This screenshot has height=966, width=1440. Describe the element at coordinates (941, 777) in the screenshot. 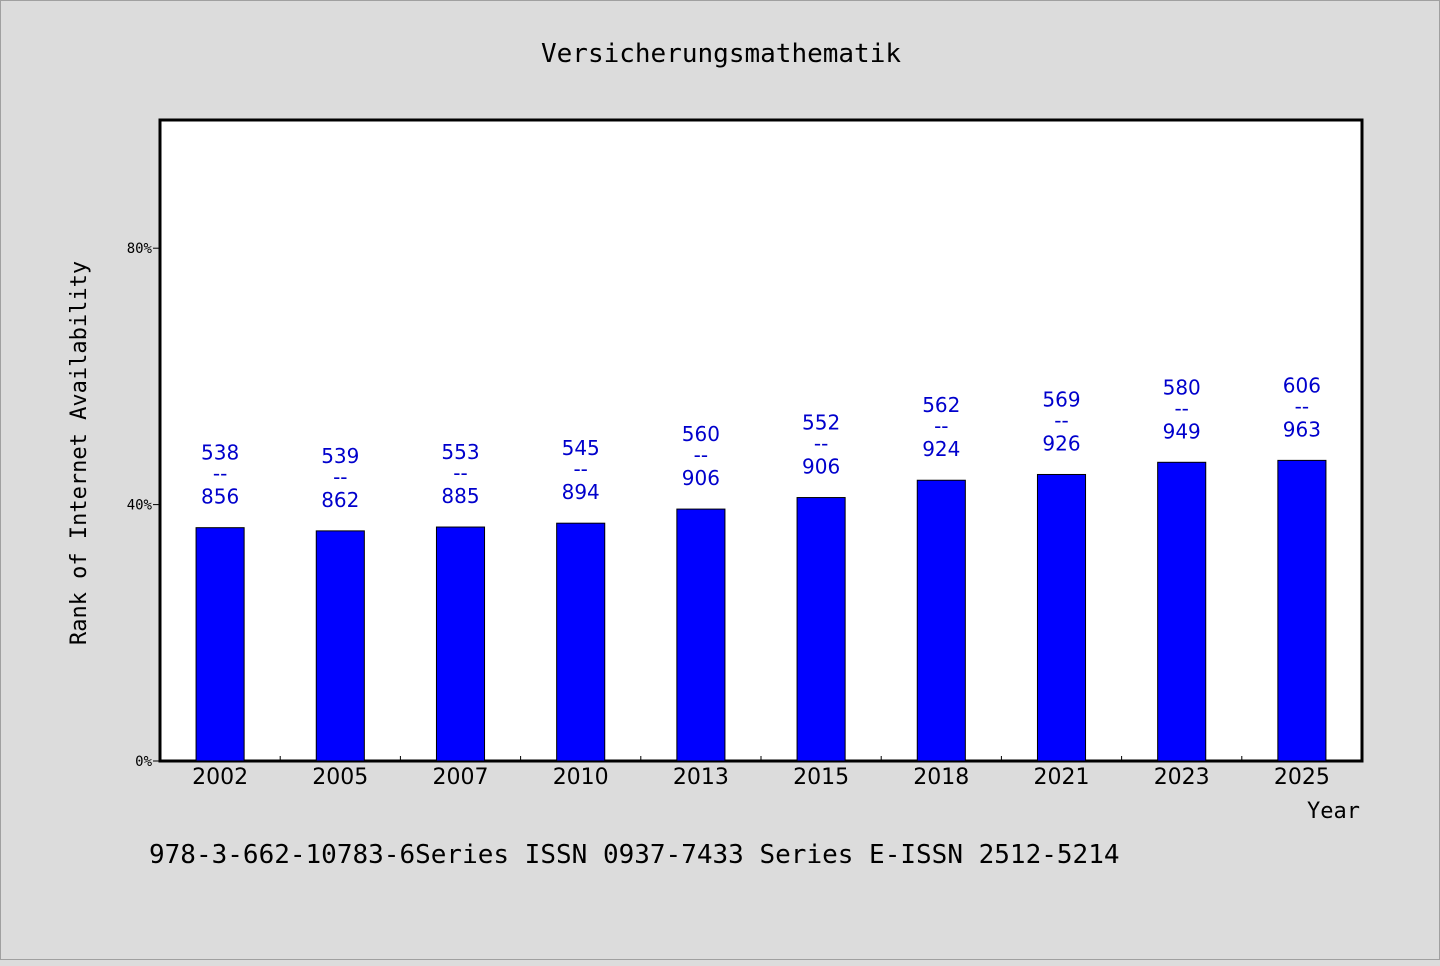

I see `x-tick-label: 2018` at that location.